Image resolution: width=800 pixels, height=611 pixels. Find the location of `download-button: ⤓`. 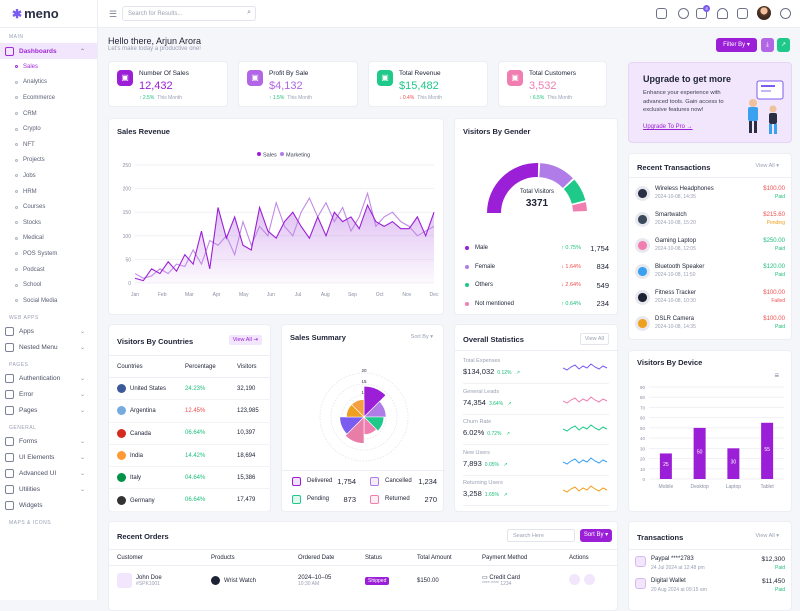

download-button: ⤓ is located at coordinates (767, 45).